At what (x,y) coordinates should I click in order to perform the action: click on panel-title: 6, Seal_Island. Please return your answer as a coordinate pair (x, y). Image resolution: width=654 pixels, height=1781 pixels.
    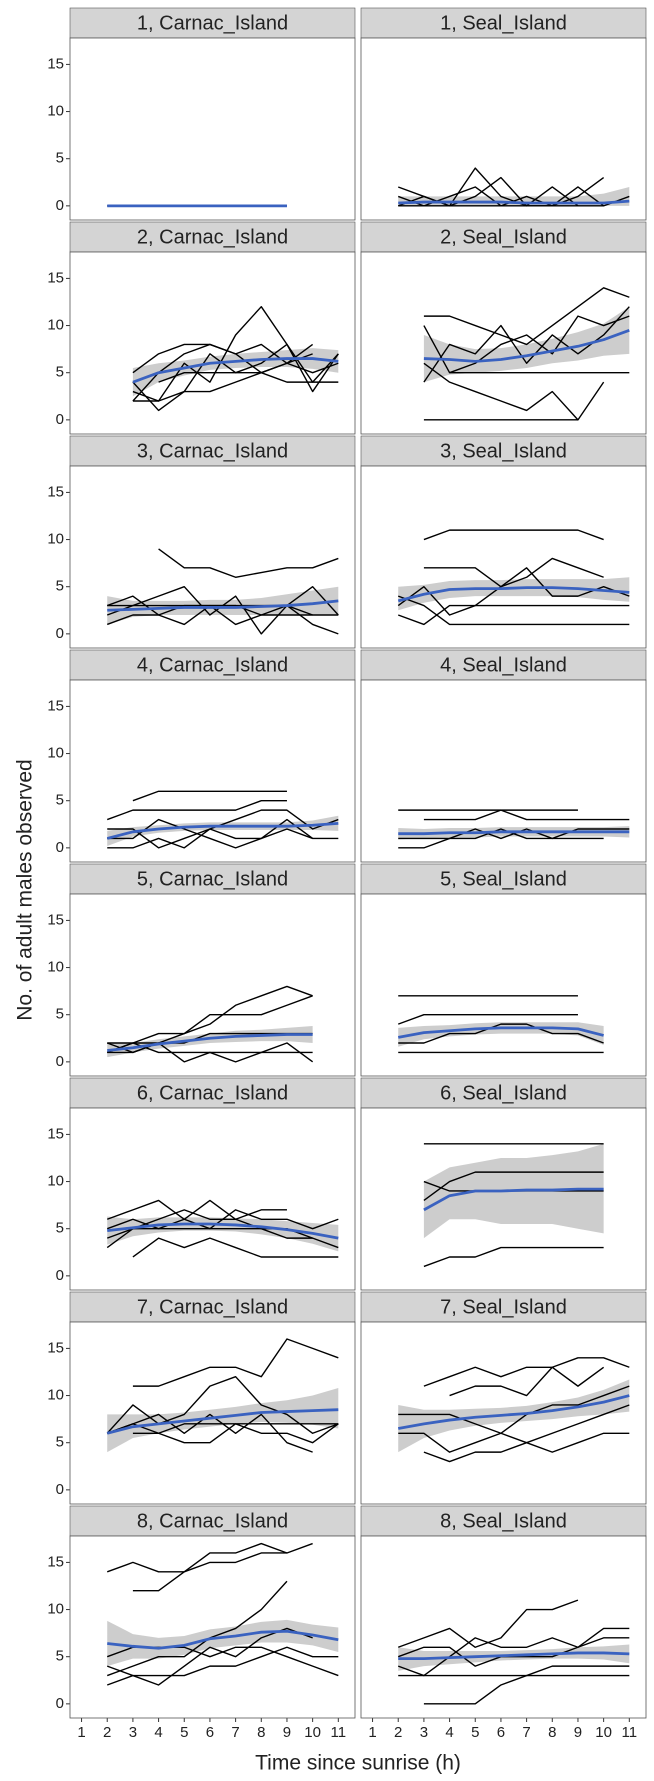
    Looking at the image, I should click on (503, 1093).